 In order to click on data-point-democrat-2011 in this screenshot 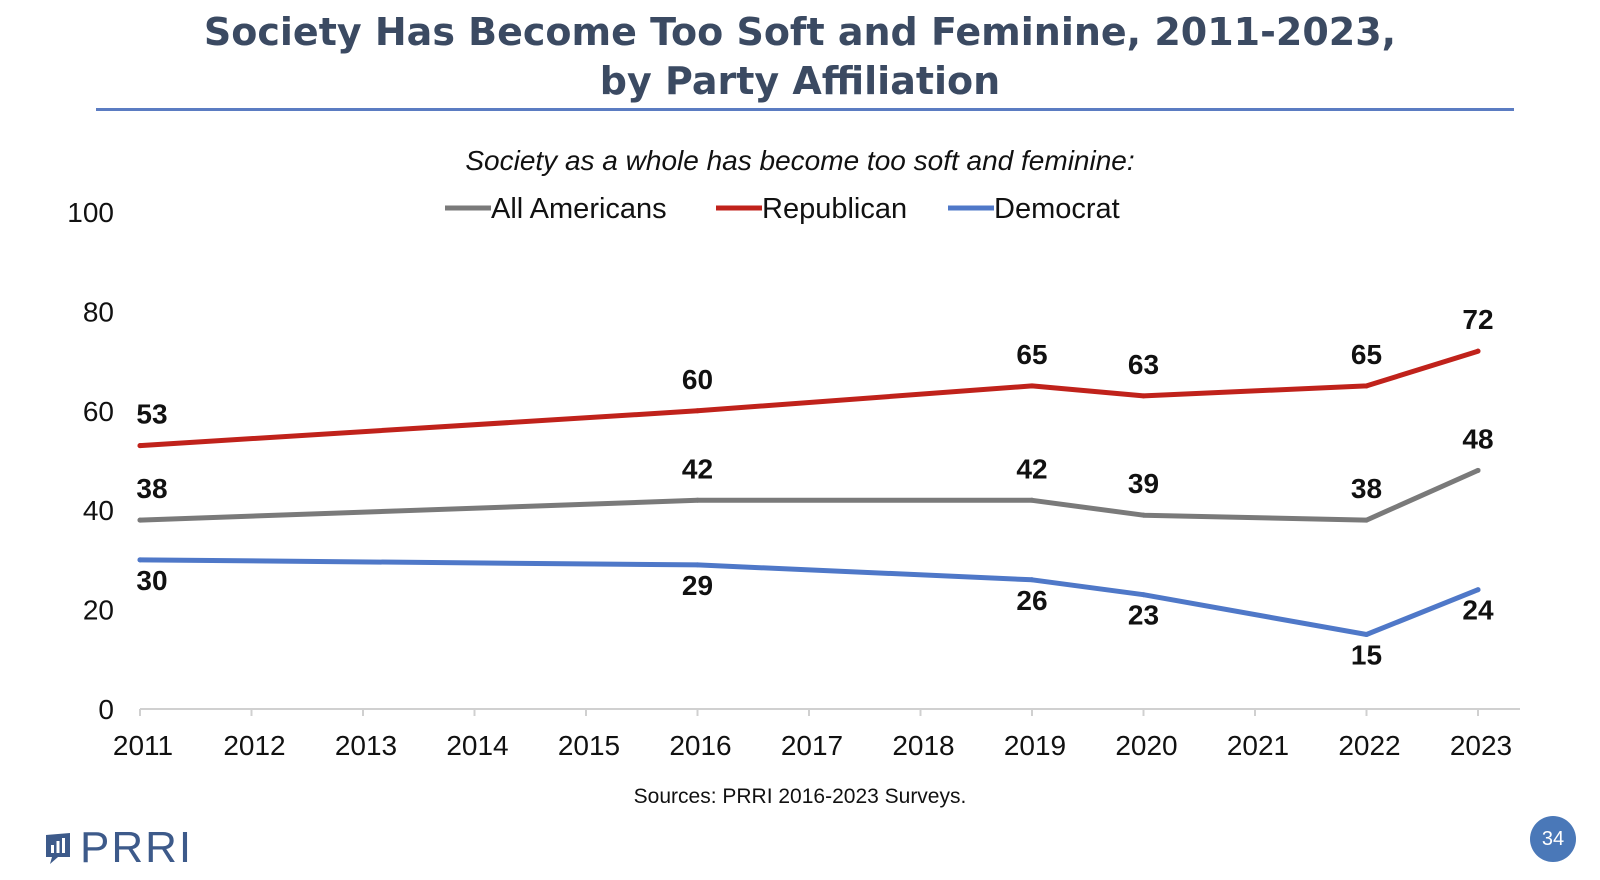, I will do `click(140, 560)`.